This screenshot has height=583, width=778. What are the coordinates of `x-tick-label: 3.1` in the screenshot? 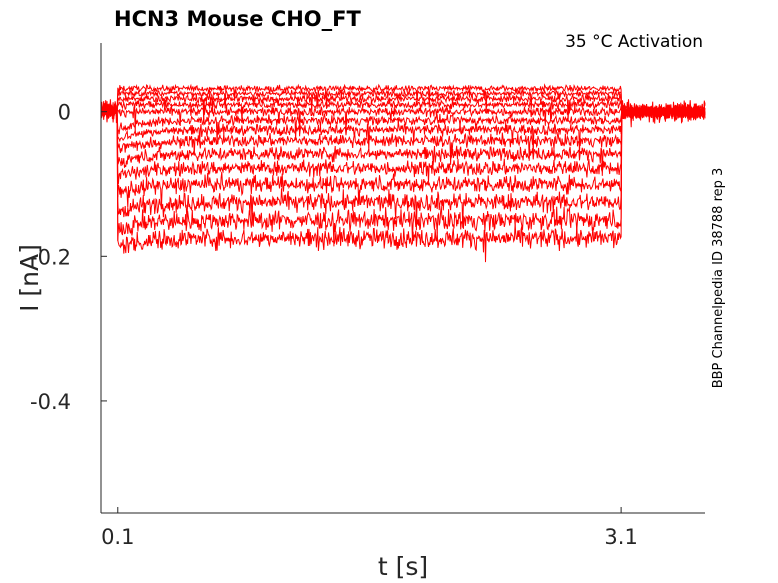 It's located at (620, 537).